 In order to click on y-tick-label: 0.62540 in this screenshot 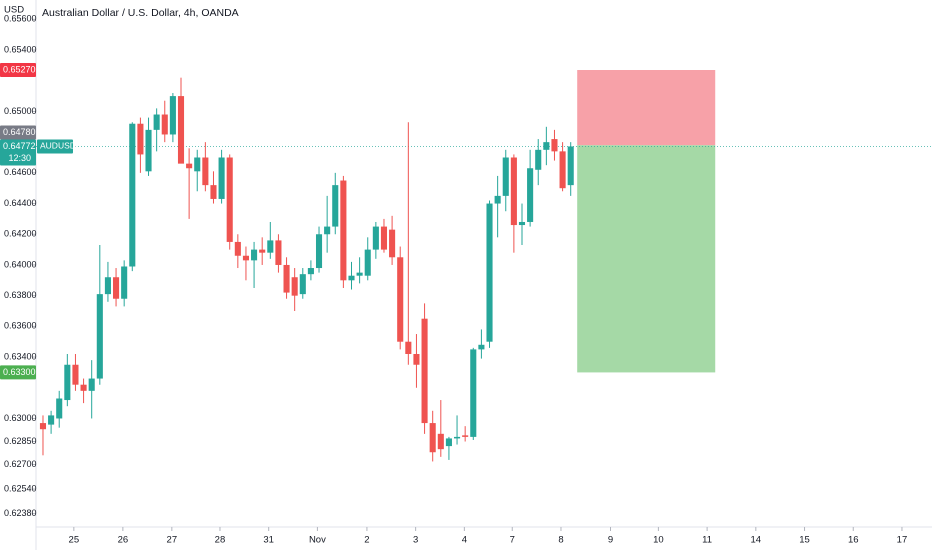, I will do `click(20, 488)`.